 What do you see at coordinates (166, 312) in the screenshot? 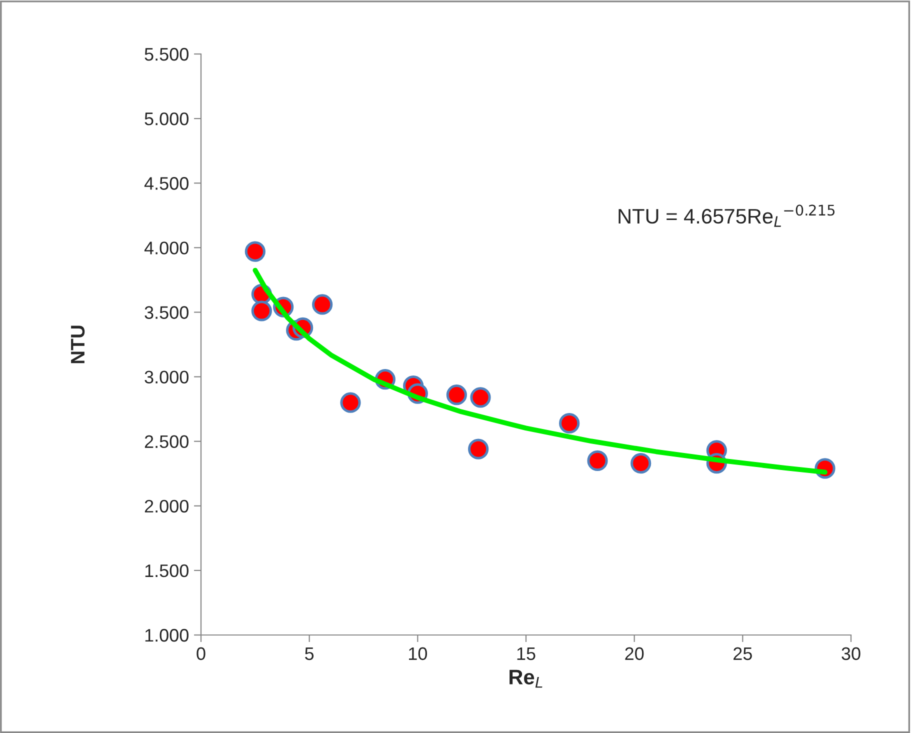
I see `y-tick-label: 3.500` at bounding box center [166, 312].